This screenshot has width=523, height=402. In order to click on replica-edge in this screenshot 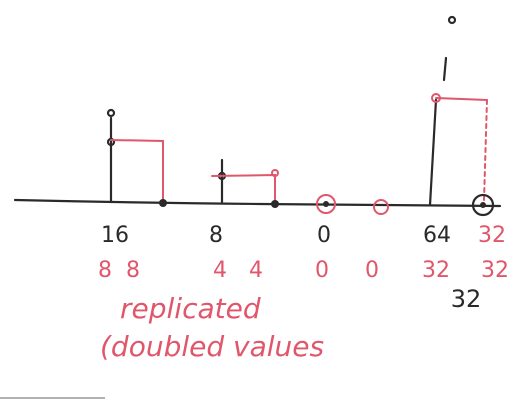, I will do `click(485, 150)`.